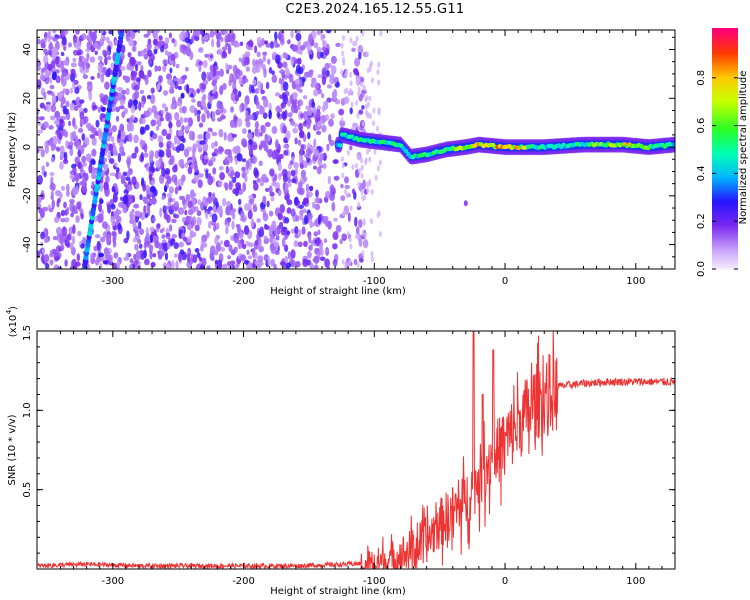  What do you see at coordinates (27, 98) in the screenshot?
I see `top-y-tick-label: 20` at bounding box center [27, 98].